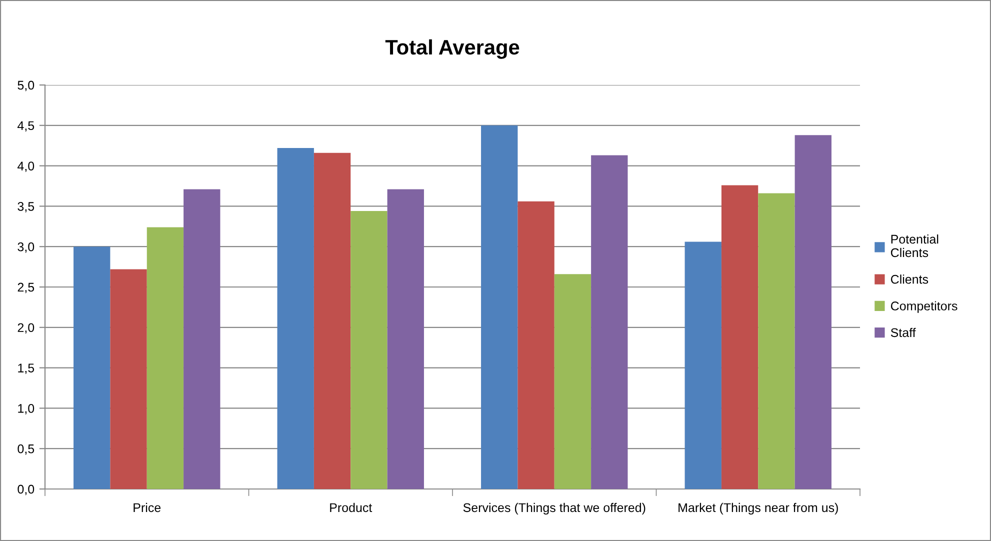 This screenshot has height=541, width=991. I want to click on y-tick-label: 0,0, so click(26, 490).